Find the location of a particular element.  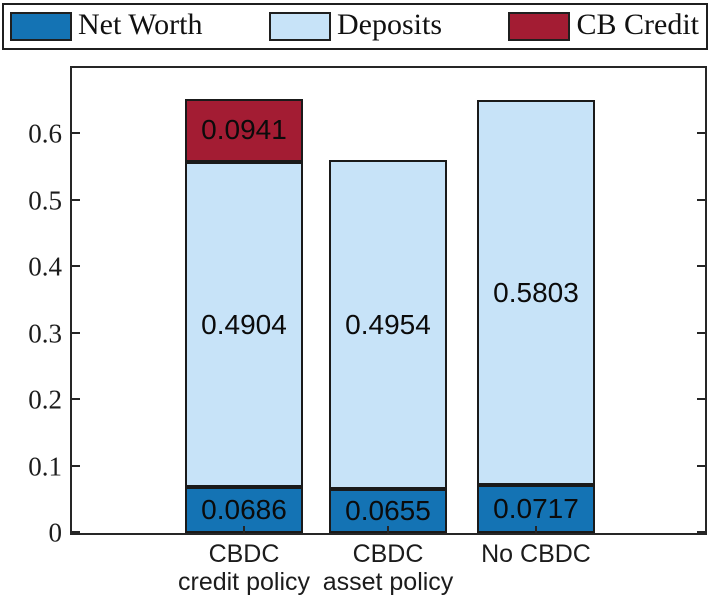

bar-value-label: 0.5803 is located at coordinates (536, 292).